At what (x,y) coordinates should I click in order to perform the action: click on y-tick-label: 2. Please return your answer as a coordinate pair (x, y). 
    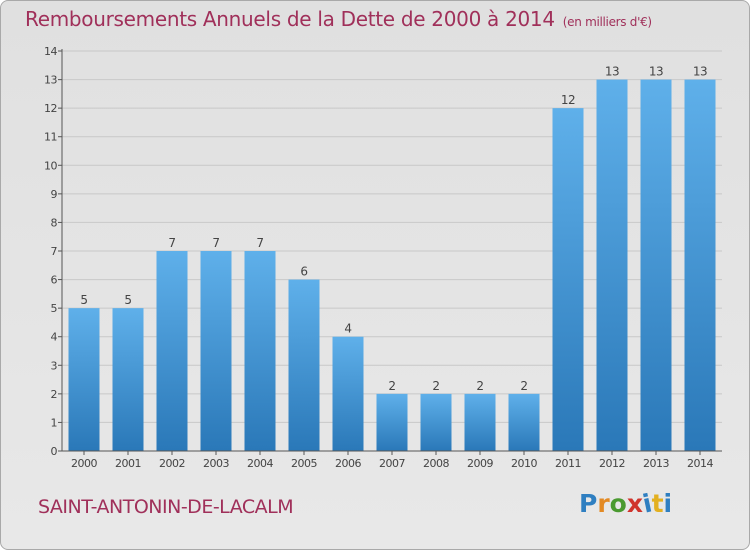
    Looking at the image, I should click on (54, 394).